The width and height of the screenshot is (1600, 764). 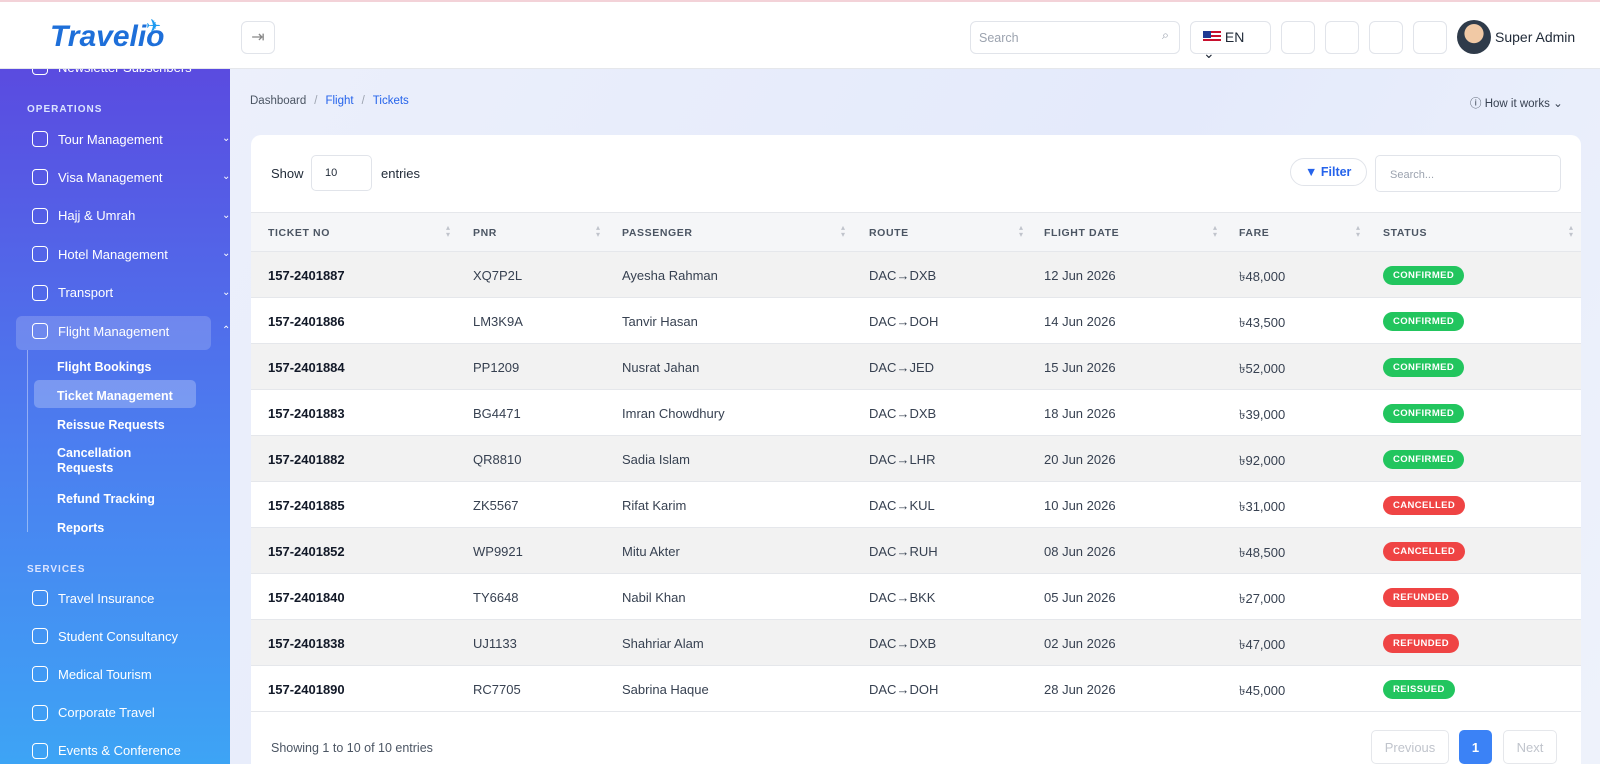 I want to click on entries-select: 10, so click(x=341, y=173).